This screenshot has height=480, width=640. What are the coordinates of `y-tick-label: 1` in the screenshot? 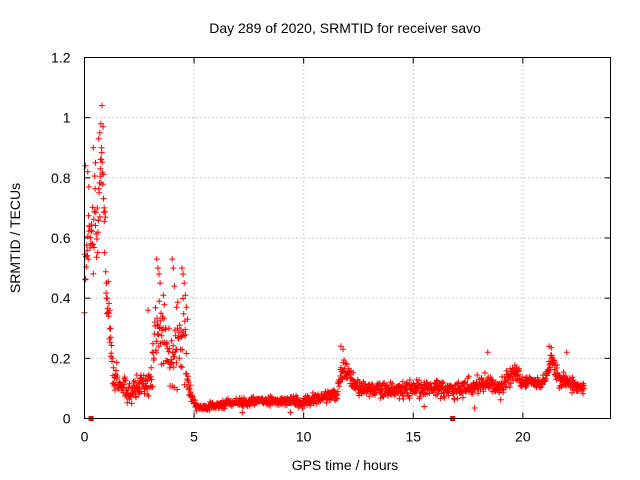 It's located at (67, 118).